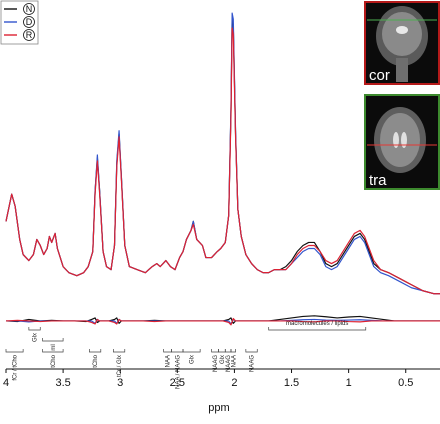 The height and width of the screenshot is (424, 440). I want to click on x-tick-label: 3.5, so click(62, 383).